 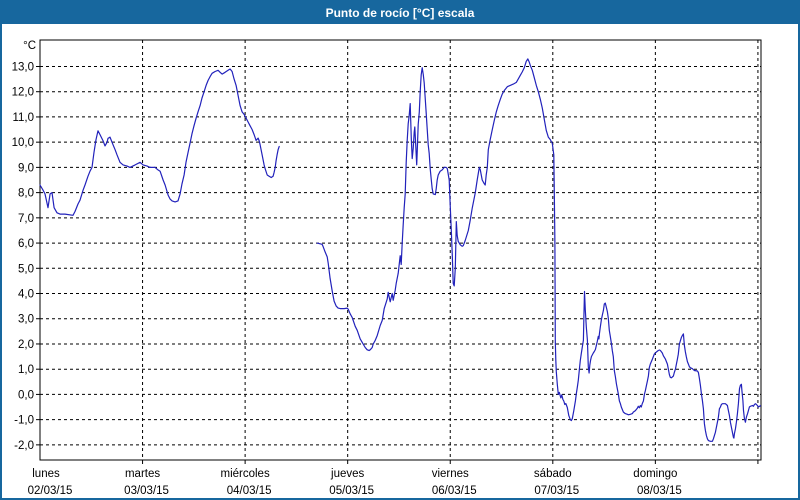 What do you see at coordinates (24, 446) in the screenshot?
I see `y-tick-label: -2,0` at bounding box center [24, 446].